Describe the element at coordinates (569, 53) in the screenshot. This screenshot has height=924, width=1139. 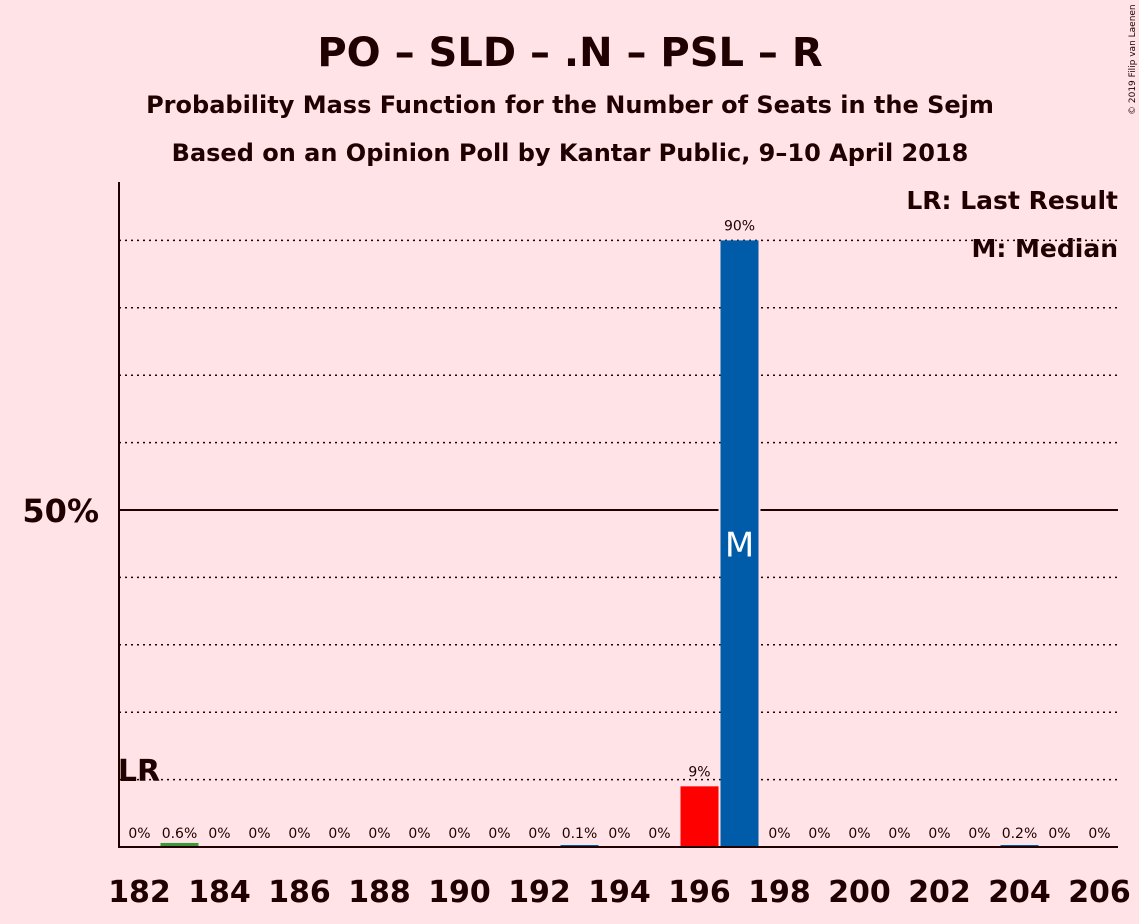
I see `chart-title: PO – SLD – .N – PSL – R` at that location.